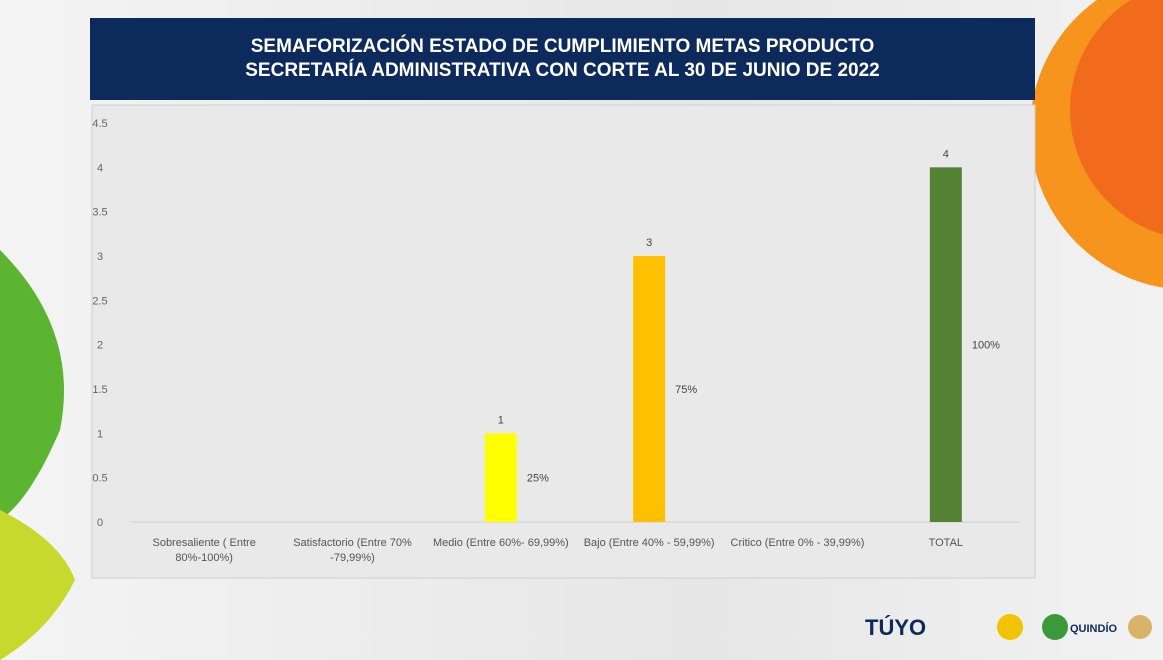 Image resolution: width=1163 pixels, height=660 pixels. I want to click on x-tick-label: TOTAL, so click(946, 543).